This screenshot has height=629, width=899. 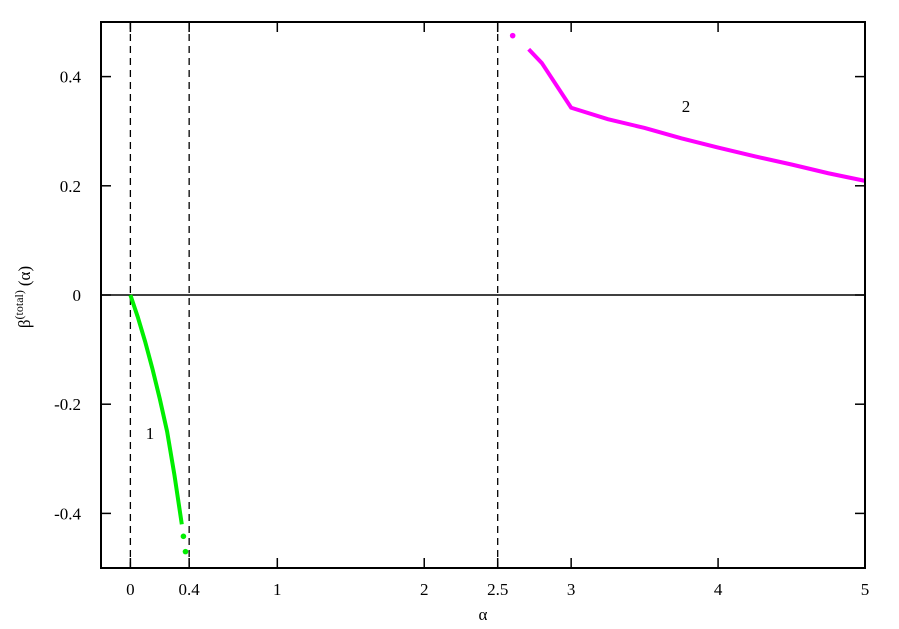 I want to click on y-label-base: β, so click(x=24, y=323).